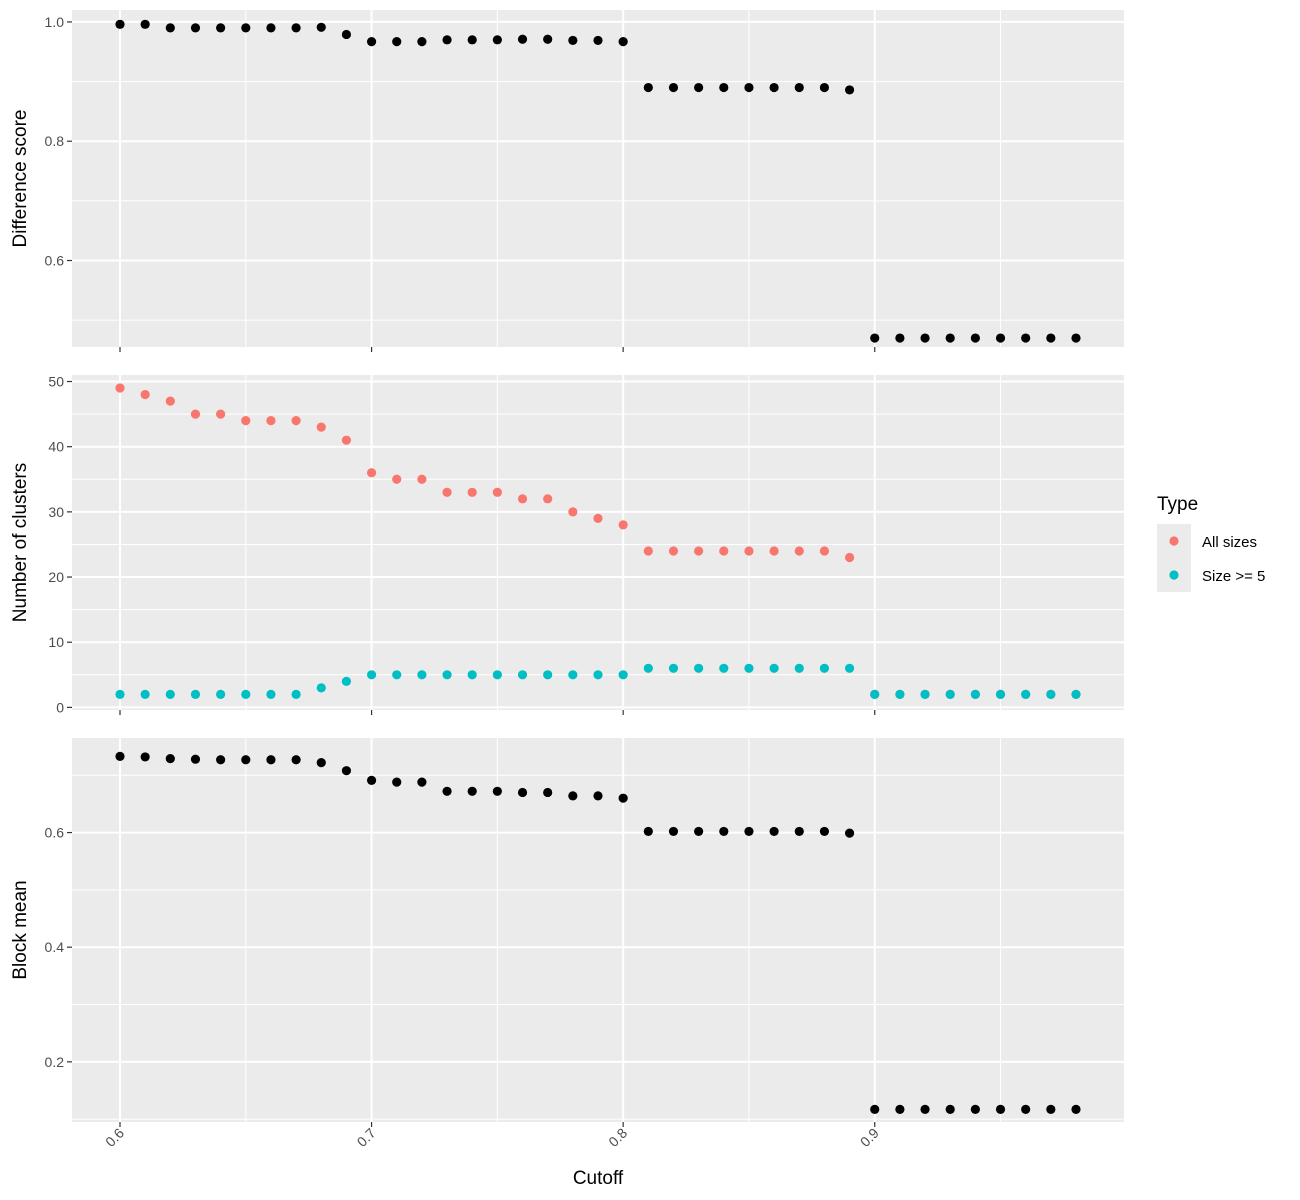 Image resolution: width=1300 pixels, height=1200 pixels. I want to click on y-tick-label: 0.4, so click(55, 947).